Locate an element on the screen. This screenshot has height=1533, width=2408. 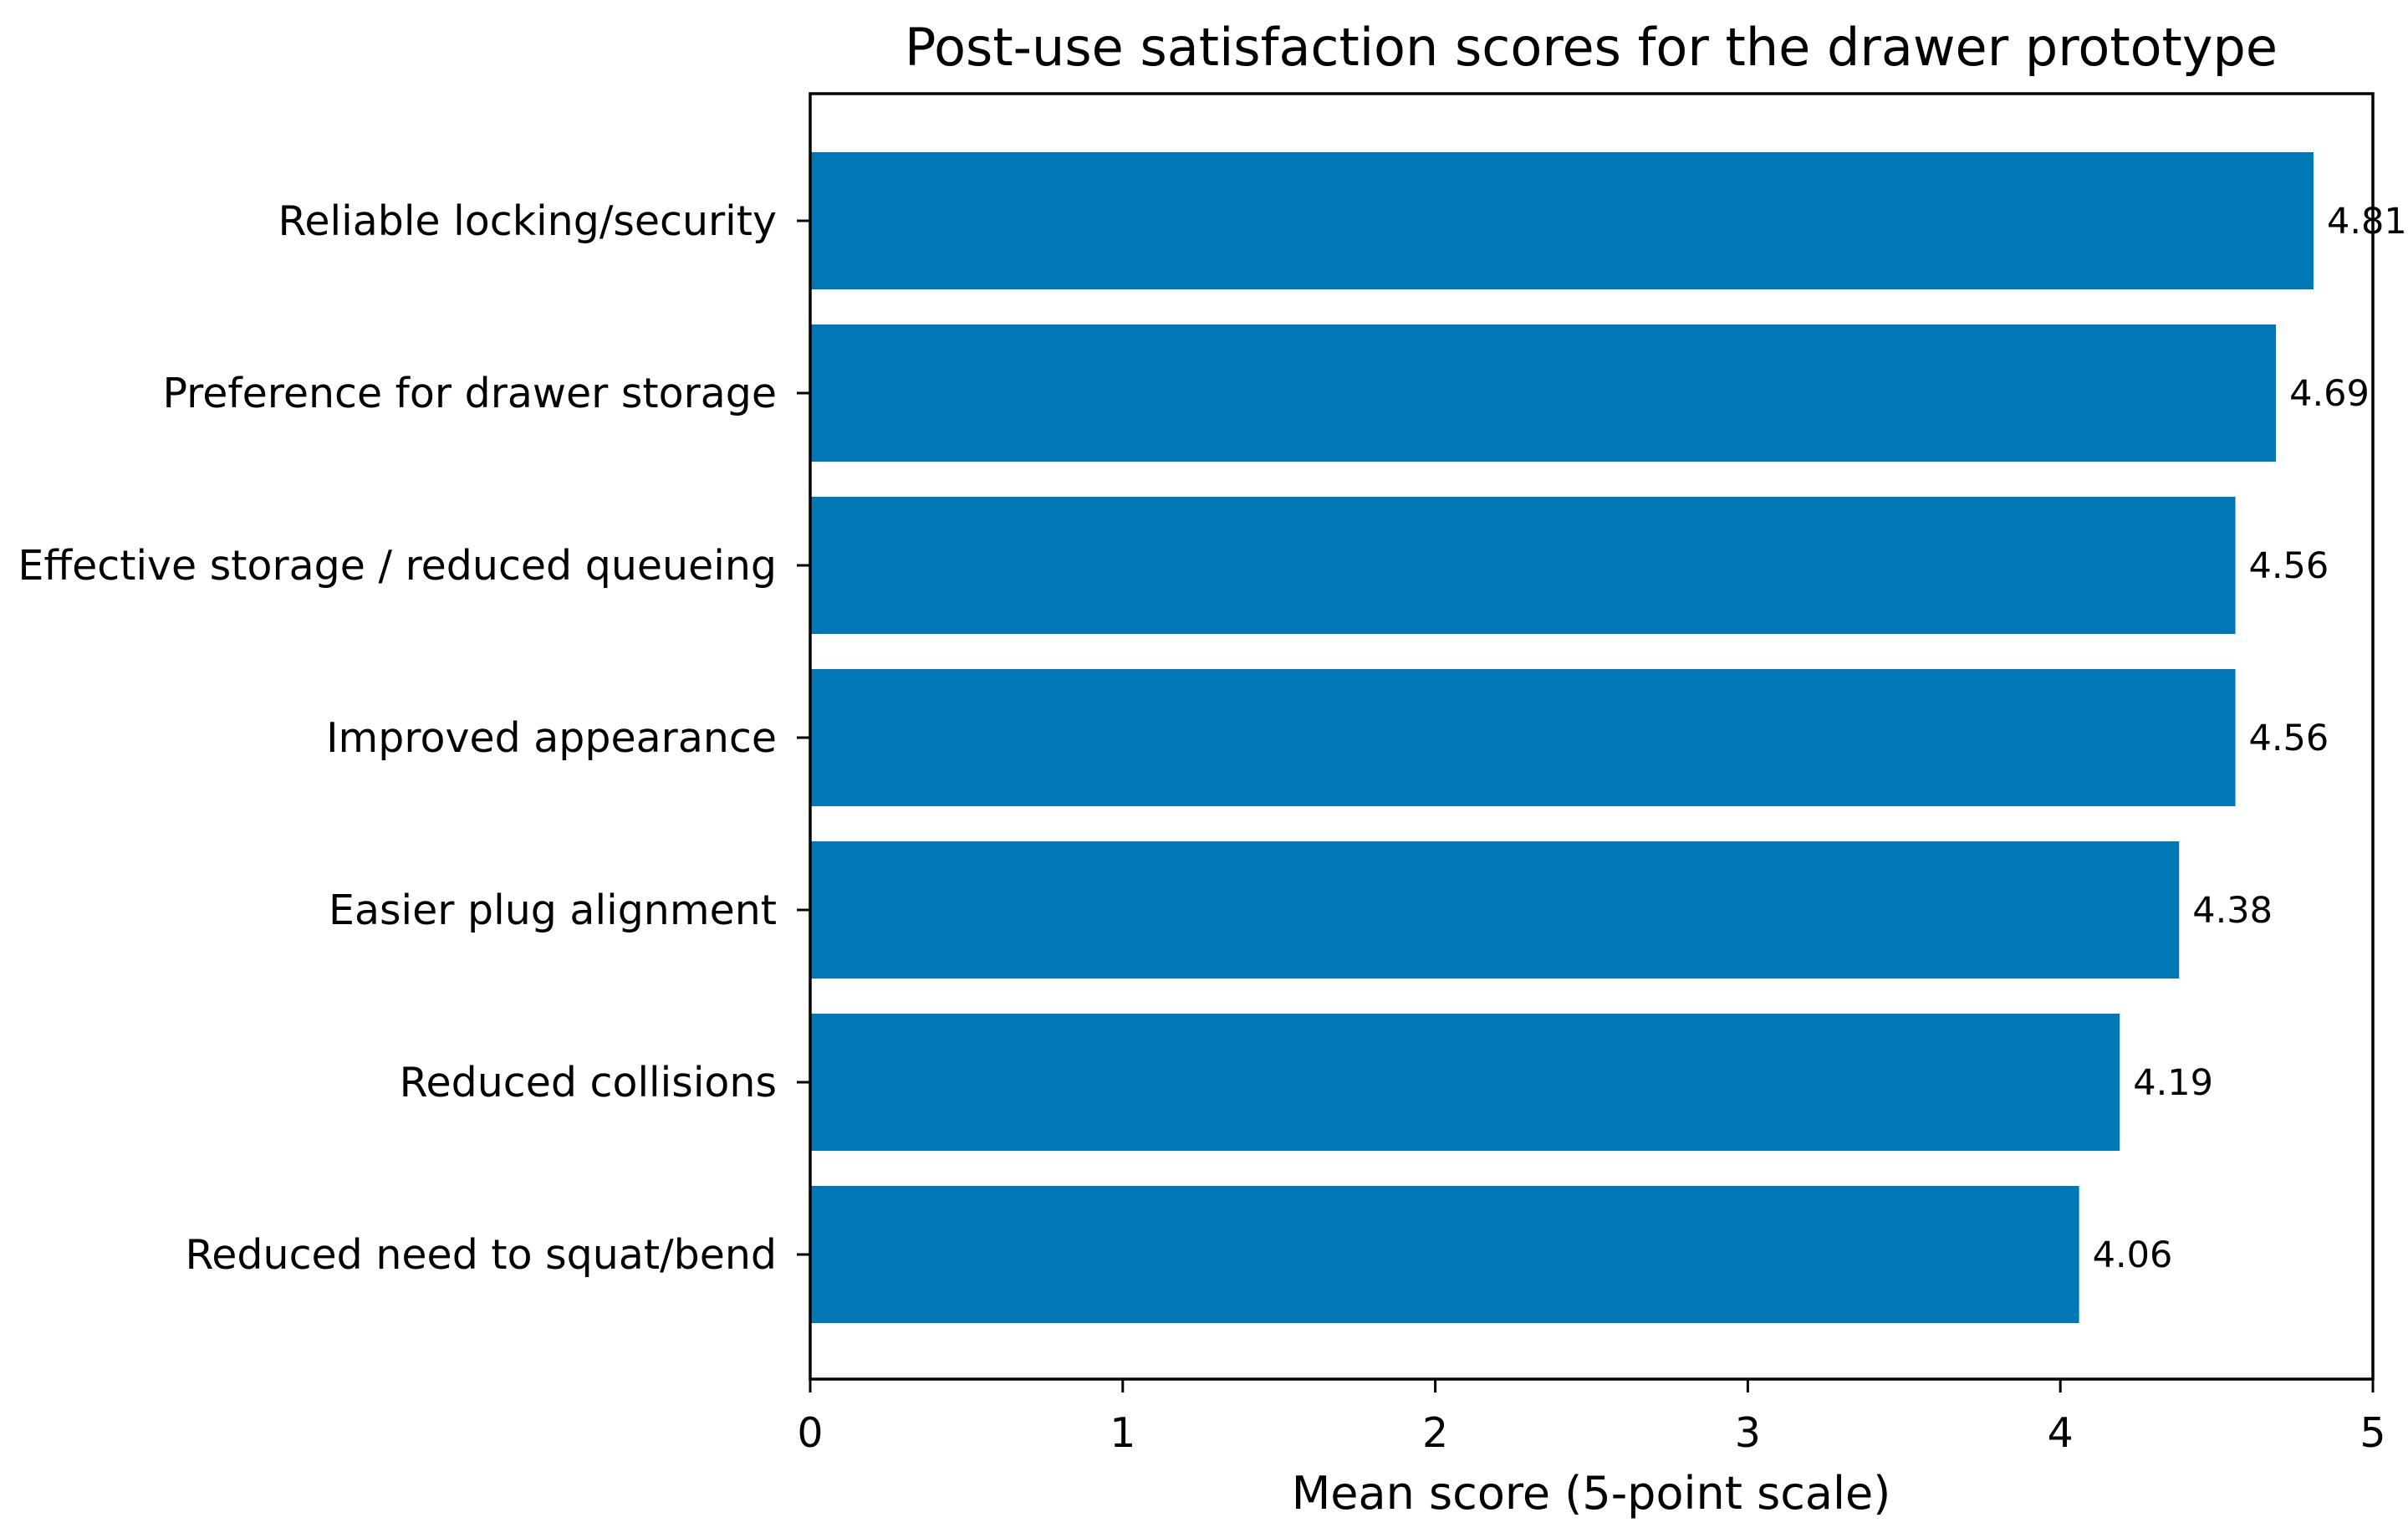
category-label: Effective storage / reduced queueing is located at coordinates (398, 566).